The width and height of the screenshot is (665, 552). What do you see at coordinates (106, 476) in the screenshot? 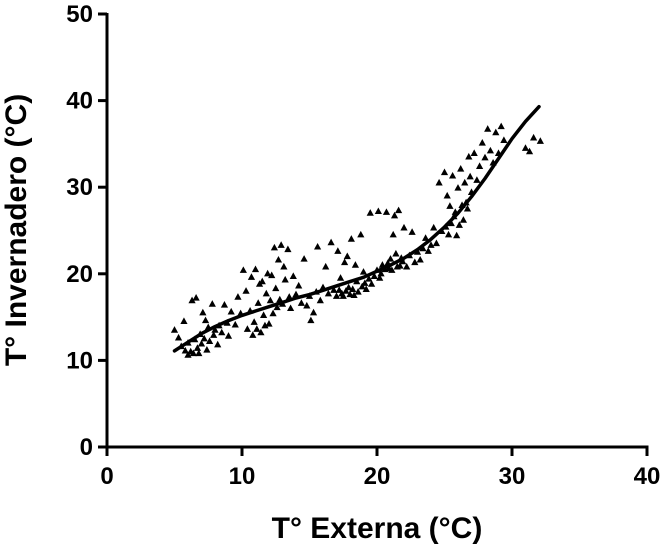
I see `x-tick-label: 0` at bounding box center [106, 476].